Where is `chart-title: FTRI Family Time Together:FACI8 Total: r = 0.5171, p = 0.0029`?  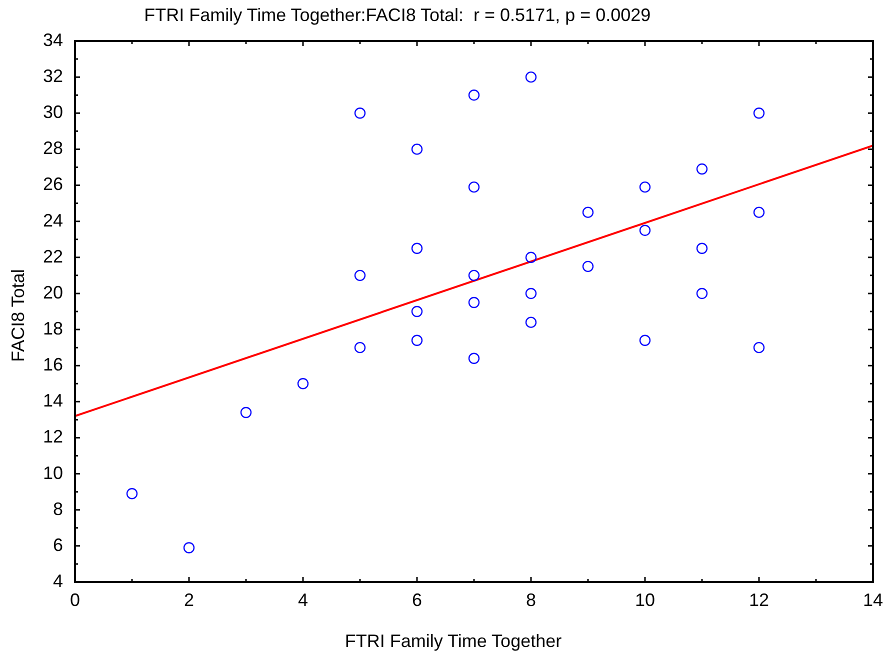
chart-title: FTRI Family Time Together:FACI8 Total: r = 0.5171, p = 0.0029 is located at coordinates (397, 14).